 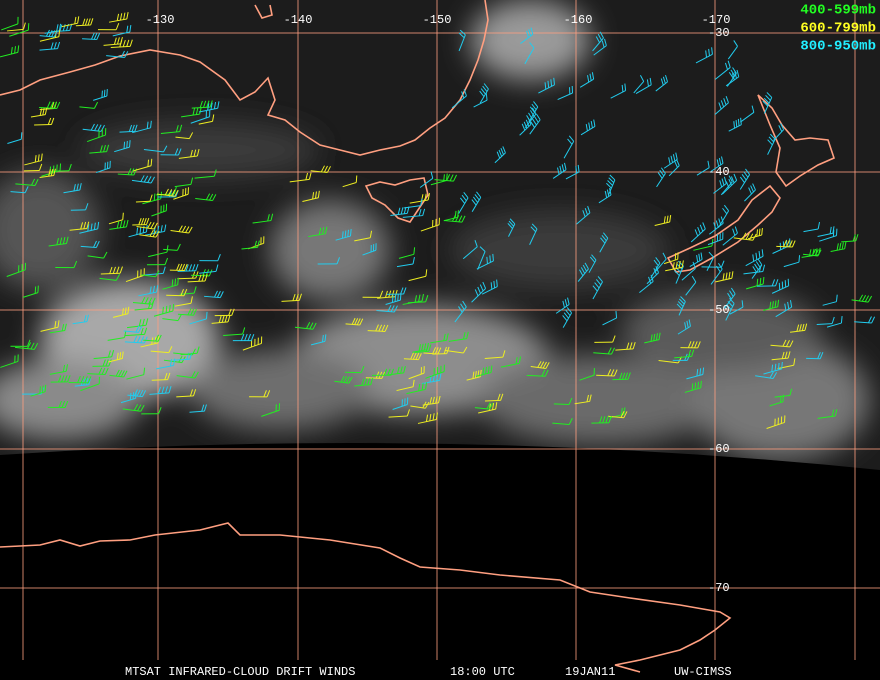 What do you see at coordinates (838, 47) in the screenshot?
I see `legend-entry: 800-950mb` at bounding box center [838, 47].